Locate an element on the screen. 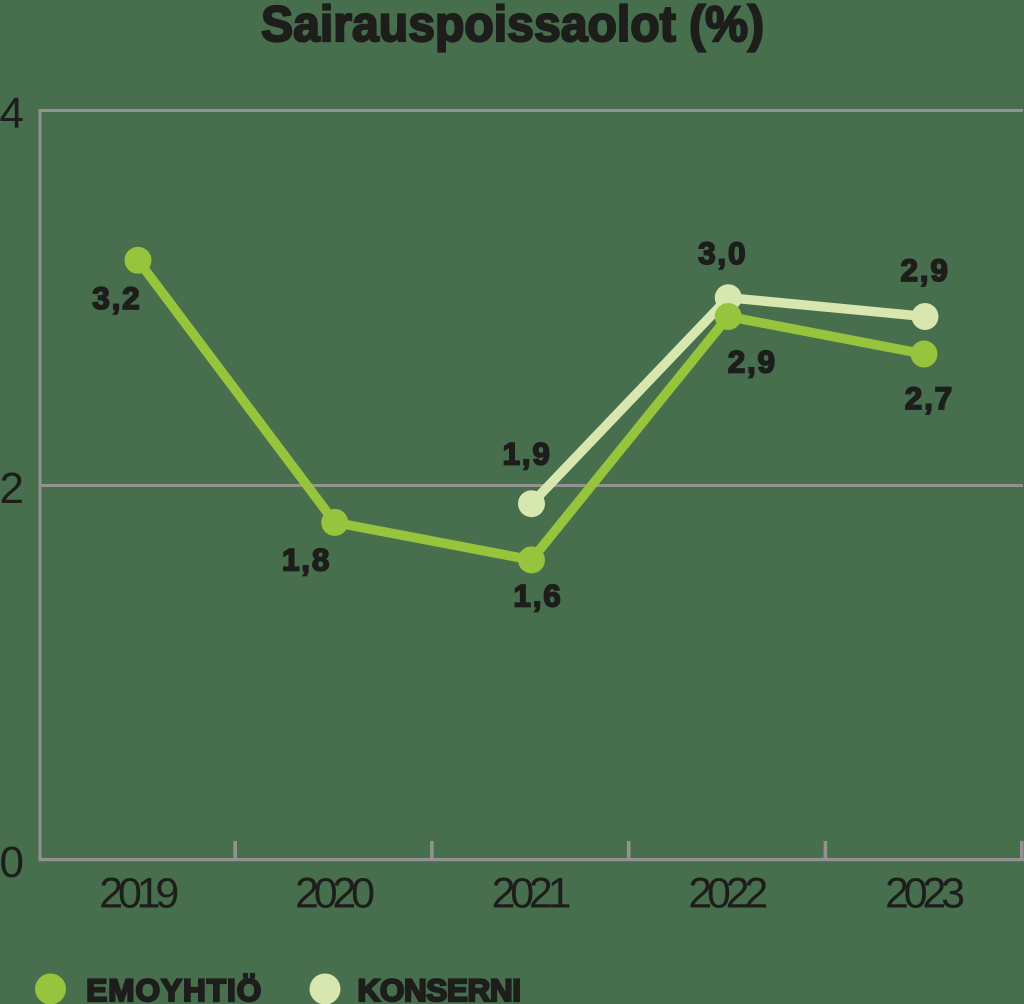  svg-text: 2 is located at coordinates (12, 488).